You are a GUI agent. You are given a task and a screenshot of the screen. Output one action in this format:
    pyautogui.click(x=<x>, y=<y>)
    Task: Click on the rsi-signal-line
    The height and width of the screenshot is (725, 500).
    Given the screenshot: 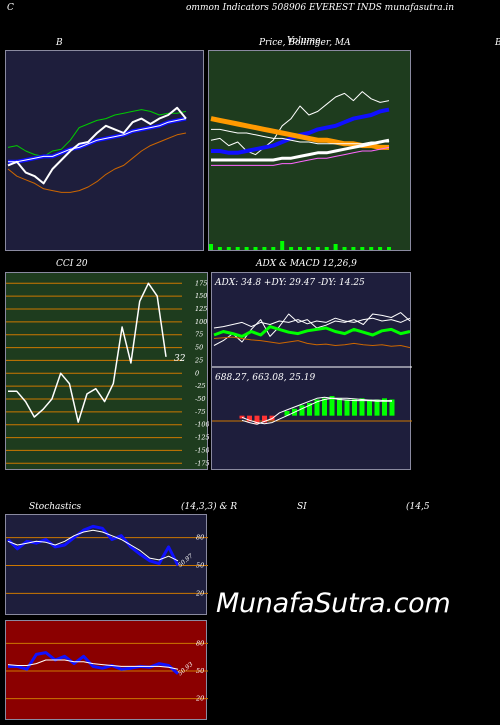 What is the action you would take?
    pyautogui.click(x=93, y=664)
    